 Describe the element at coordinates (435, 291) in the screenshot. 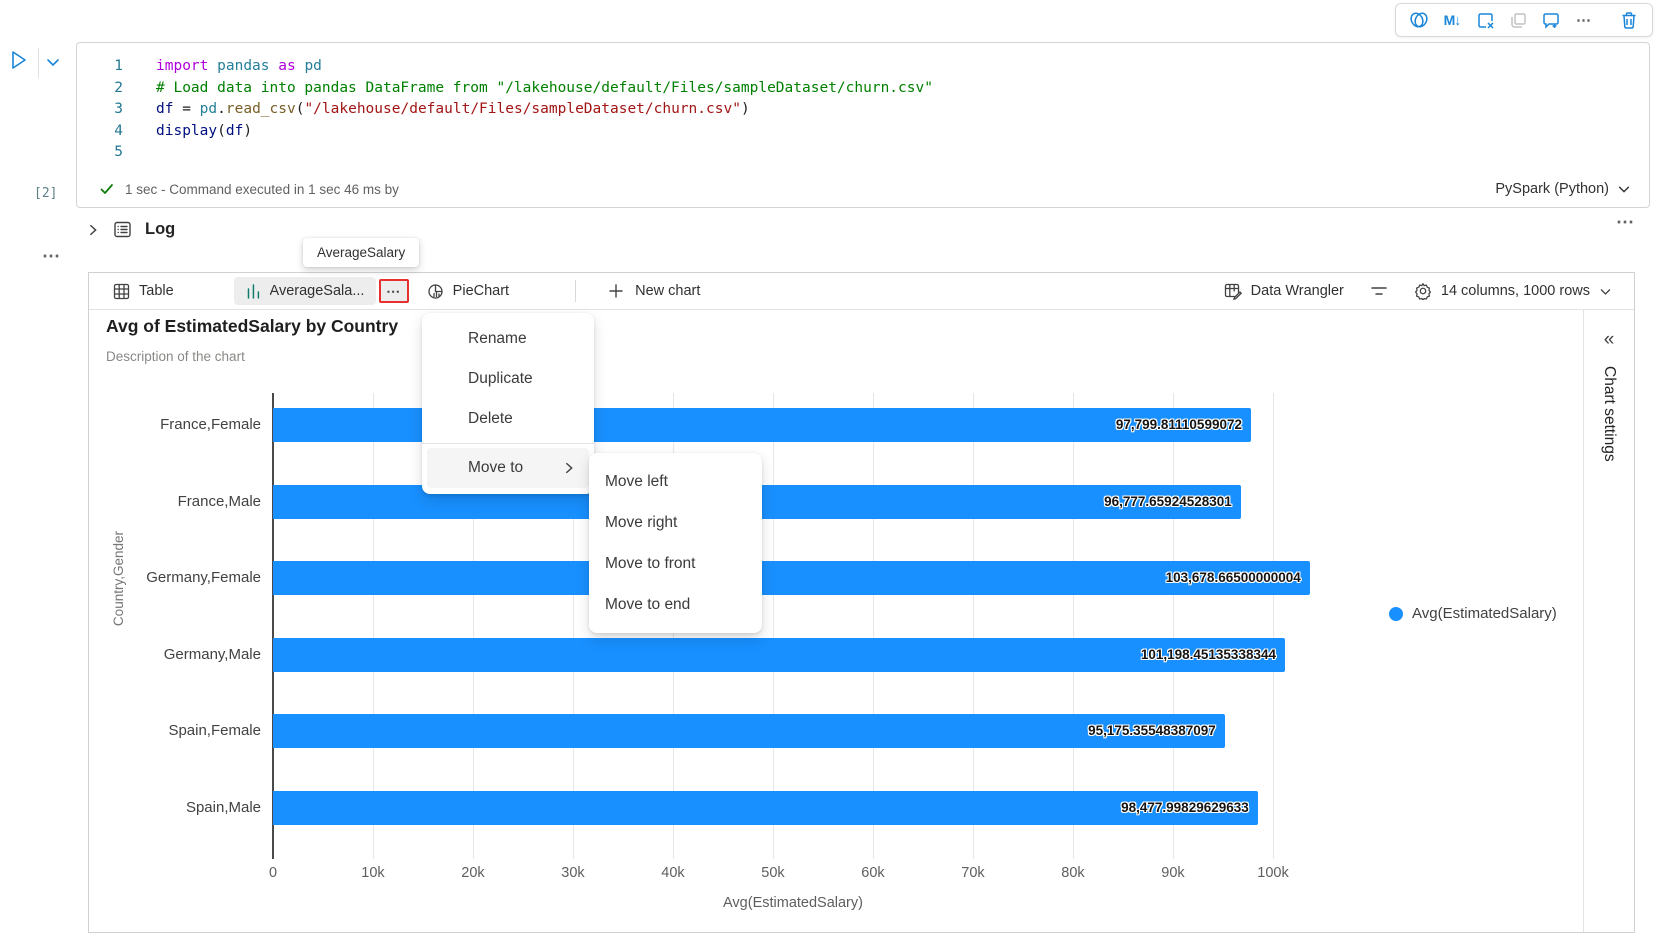

I see `pie-chart-icon` at that location.